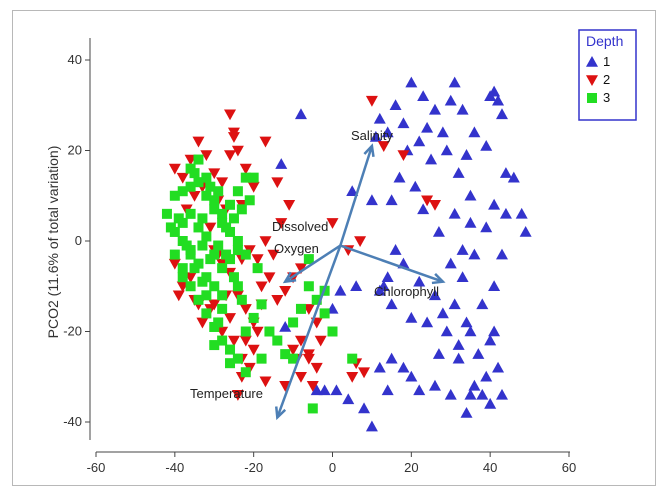 The image size is (668, 486). Describe the element at coordinates (75, 150) in the screenshot. I see `y-tick-label: 20` at that location.